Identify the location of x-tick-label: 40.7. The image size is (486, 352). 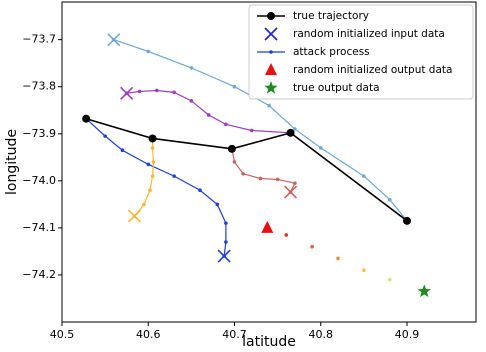
(234, 334).